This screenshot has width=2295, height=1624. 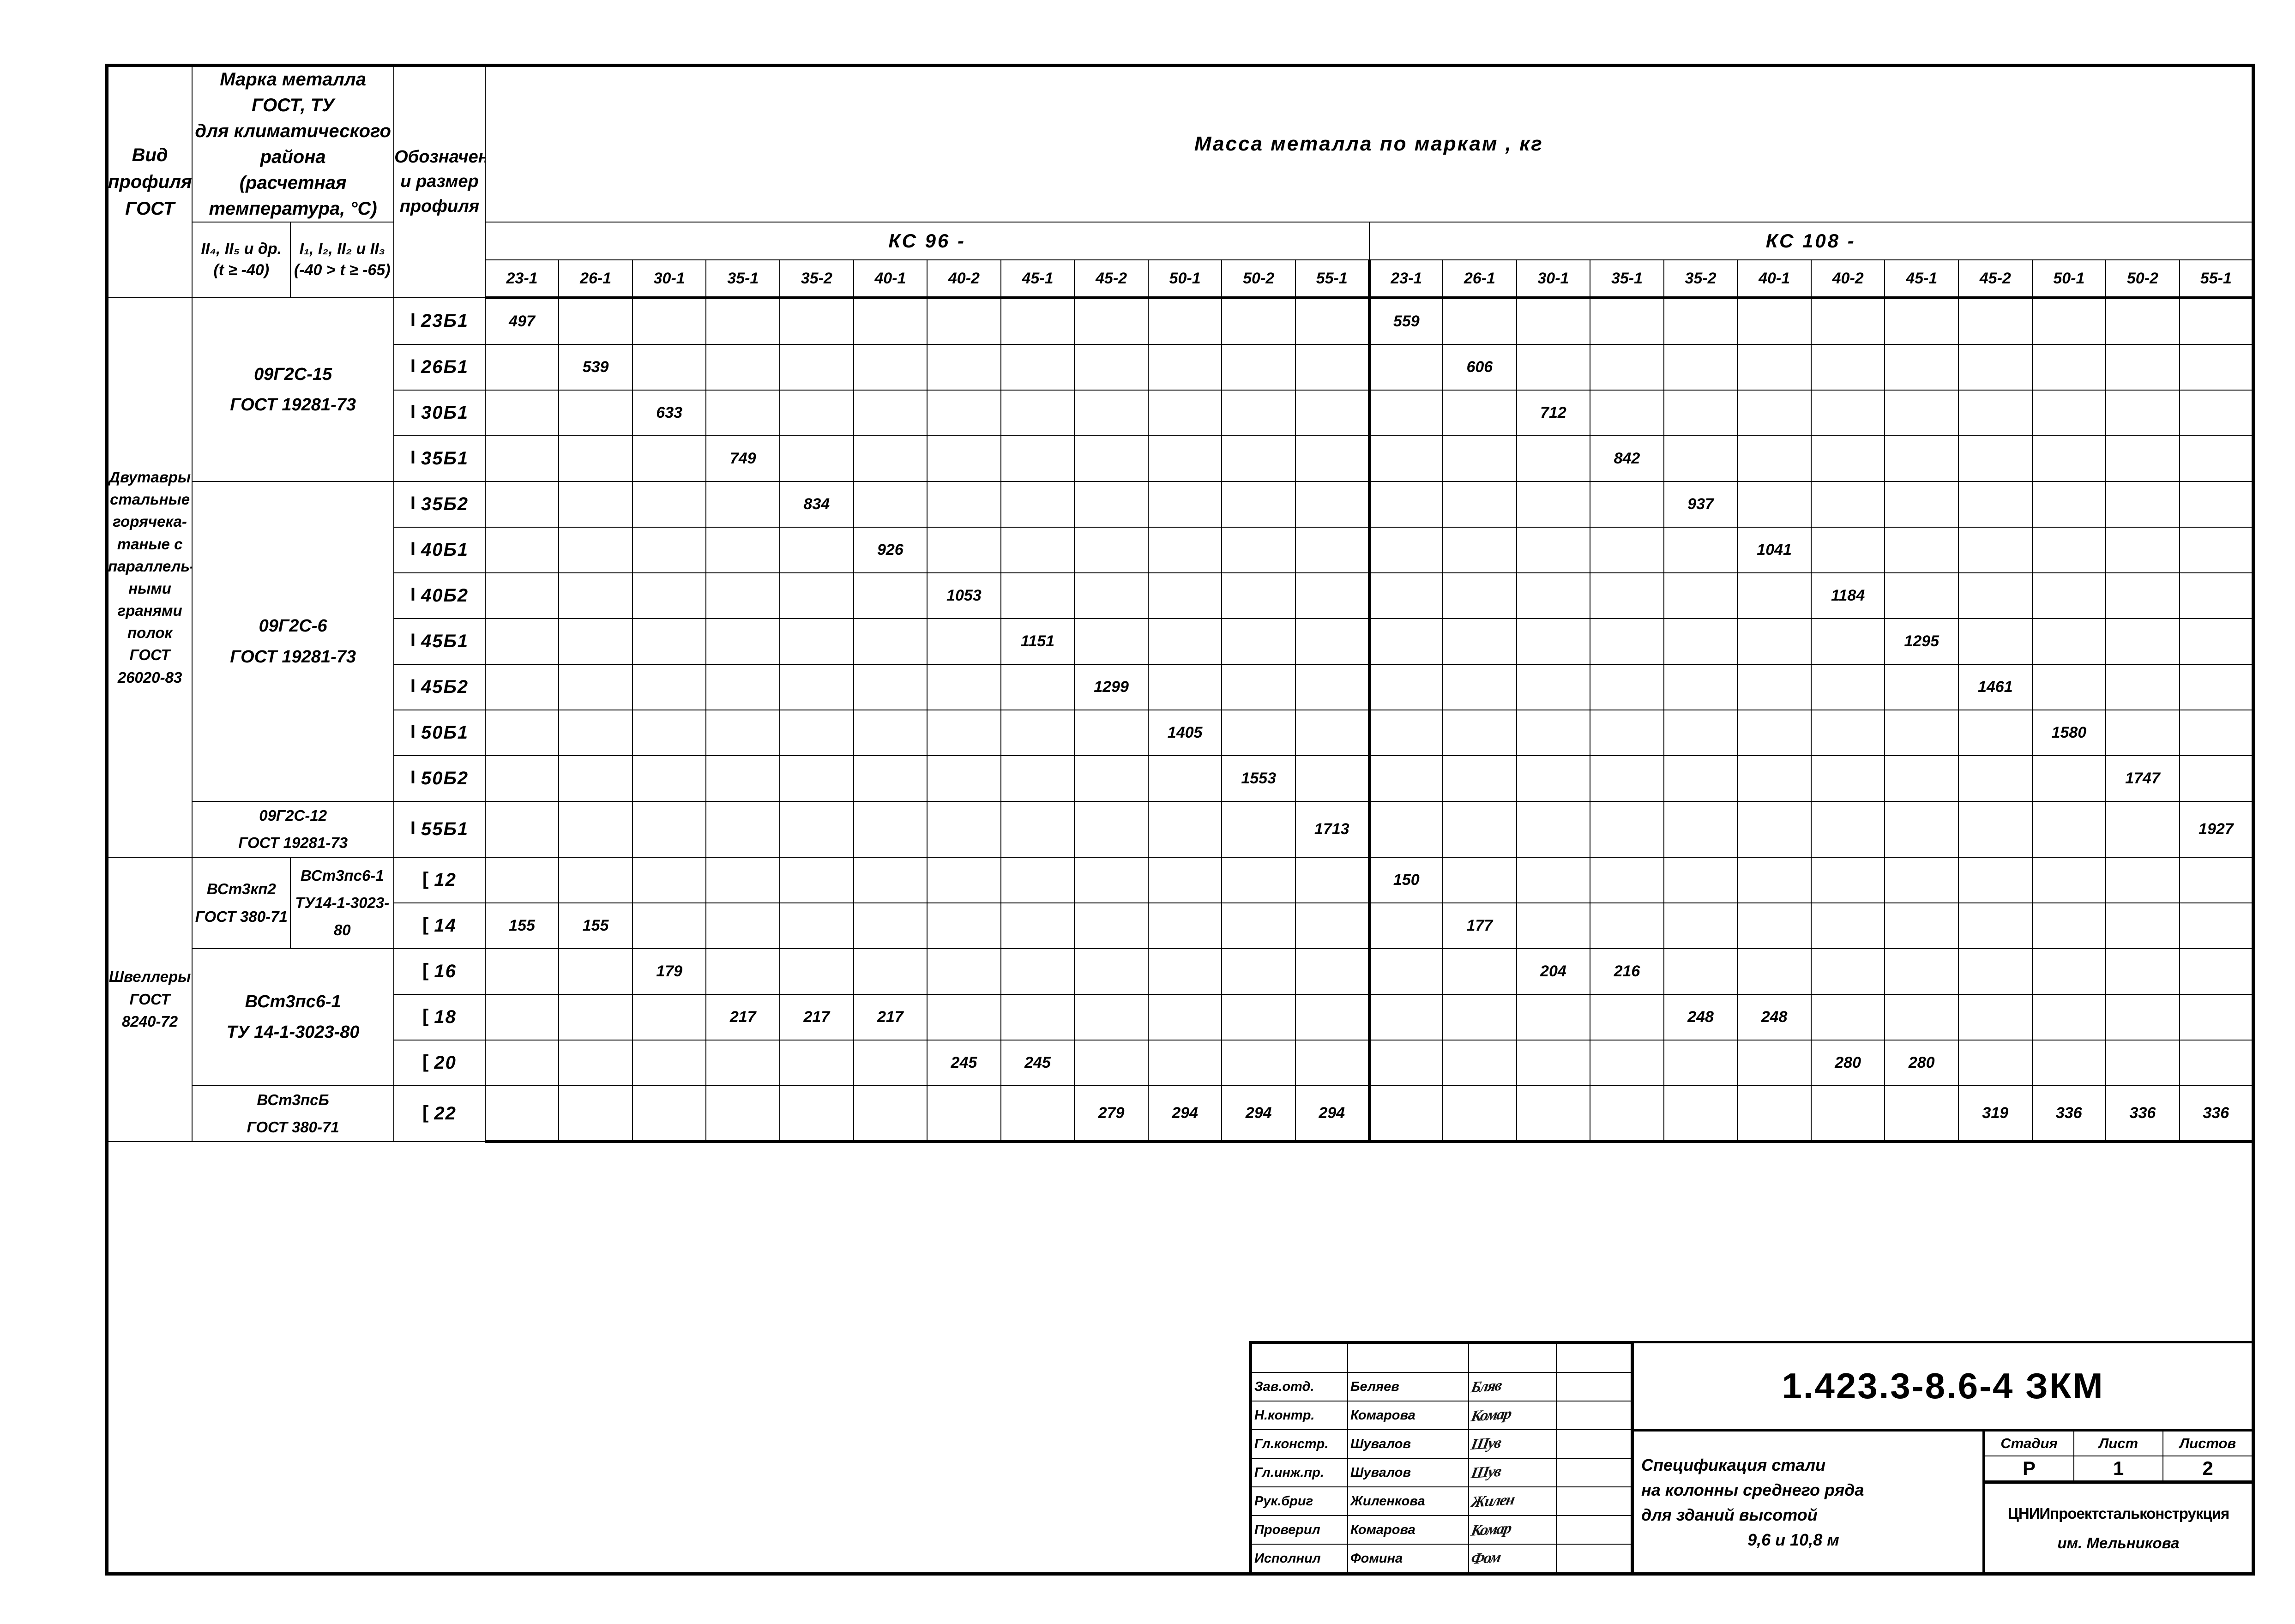 I want to click on mass-cell: 842, so click(x=1627, y=458).